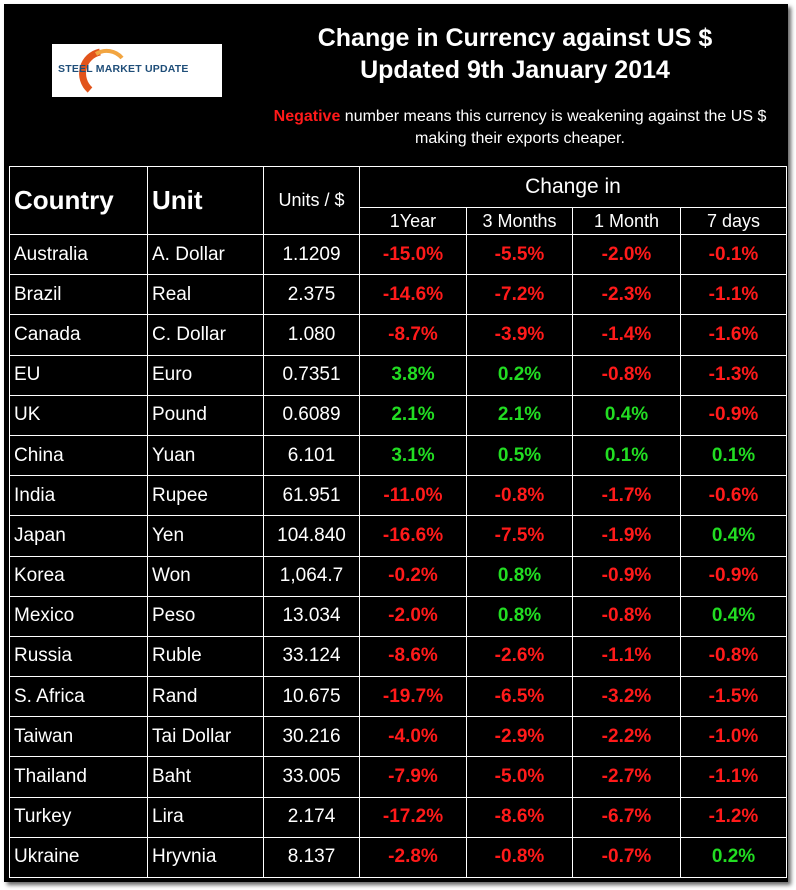 This screenshot has width=796, height=890. Describe the element at coordinates (205, 576) in the screenshot. I see `unit-cell: Won` at that location.